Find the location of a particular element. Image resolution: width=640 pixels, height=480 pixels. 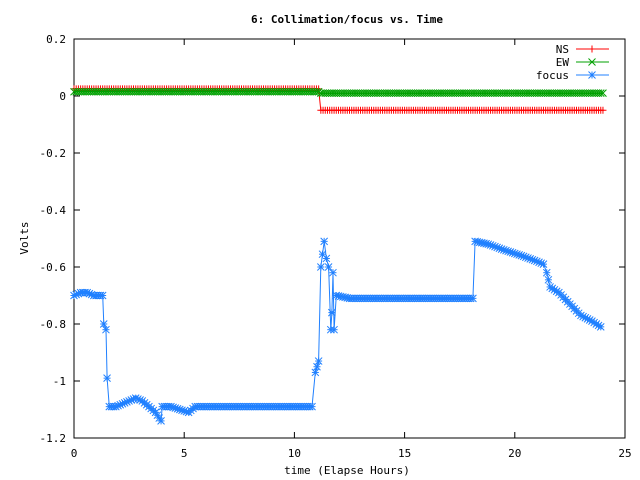

y-tick-label: -0.8 is located at coordinates (53, 324).